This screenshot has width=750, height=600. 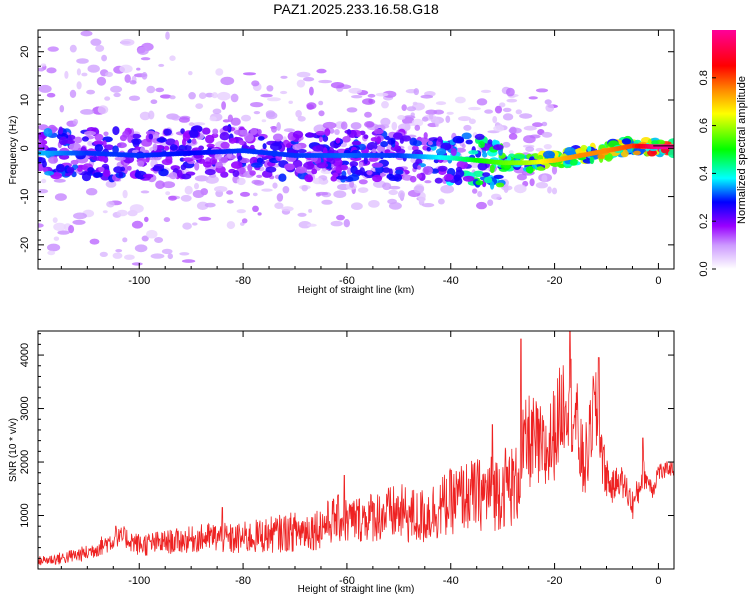 I want to click on colorbar-gradient, so click(x=724, y=149).